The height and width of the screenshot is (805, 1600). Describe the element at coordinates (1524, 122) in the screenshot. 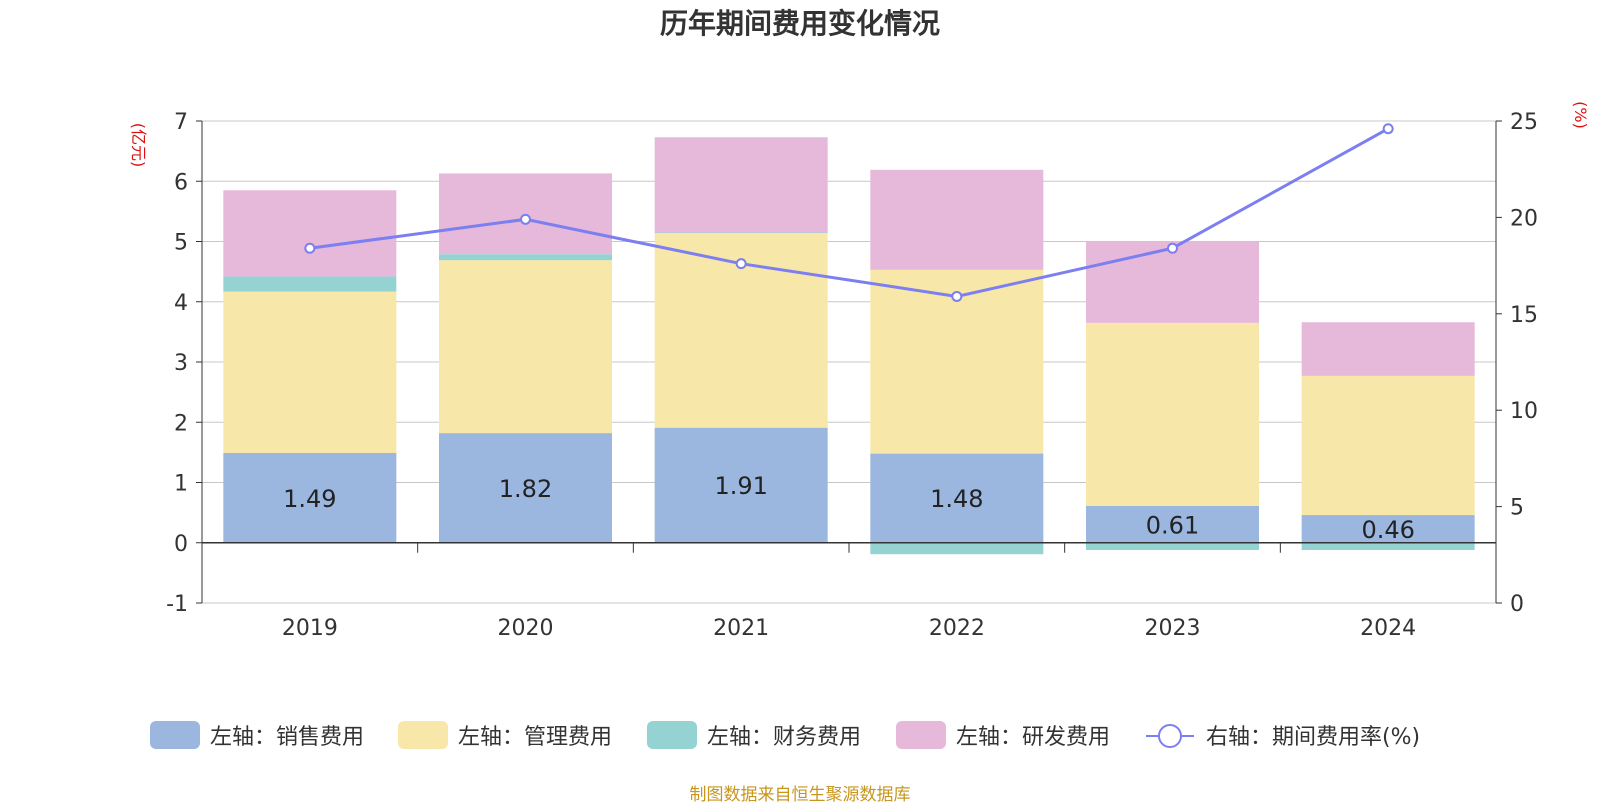

I see `right-axis-tick-label: 25` at that location.